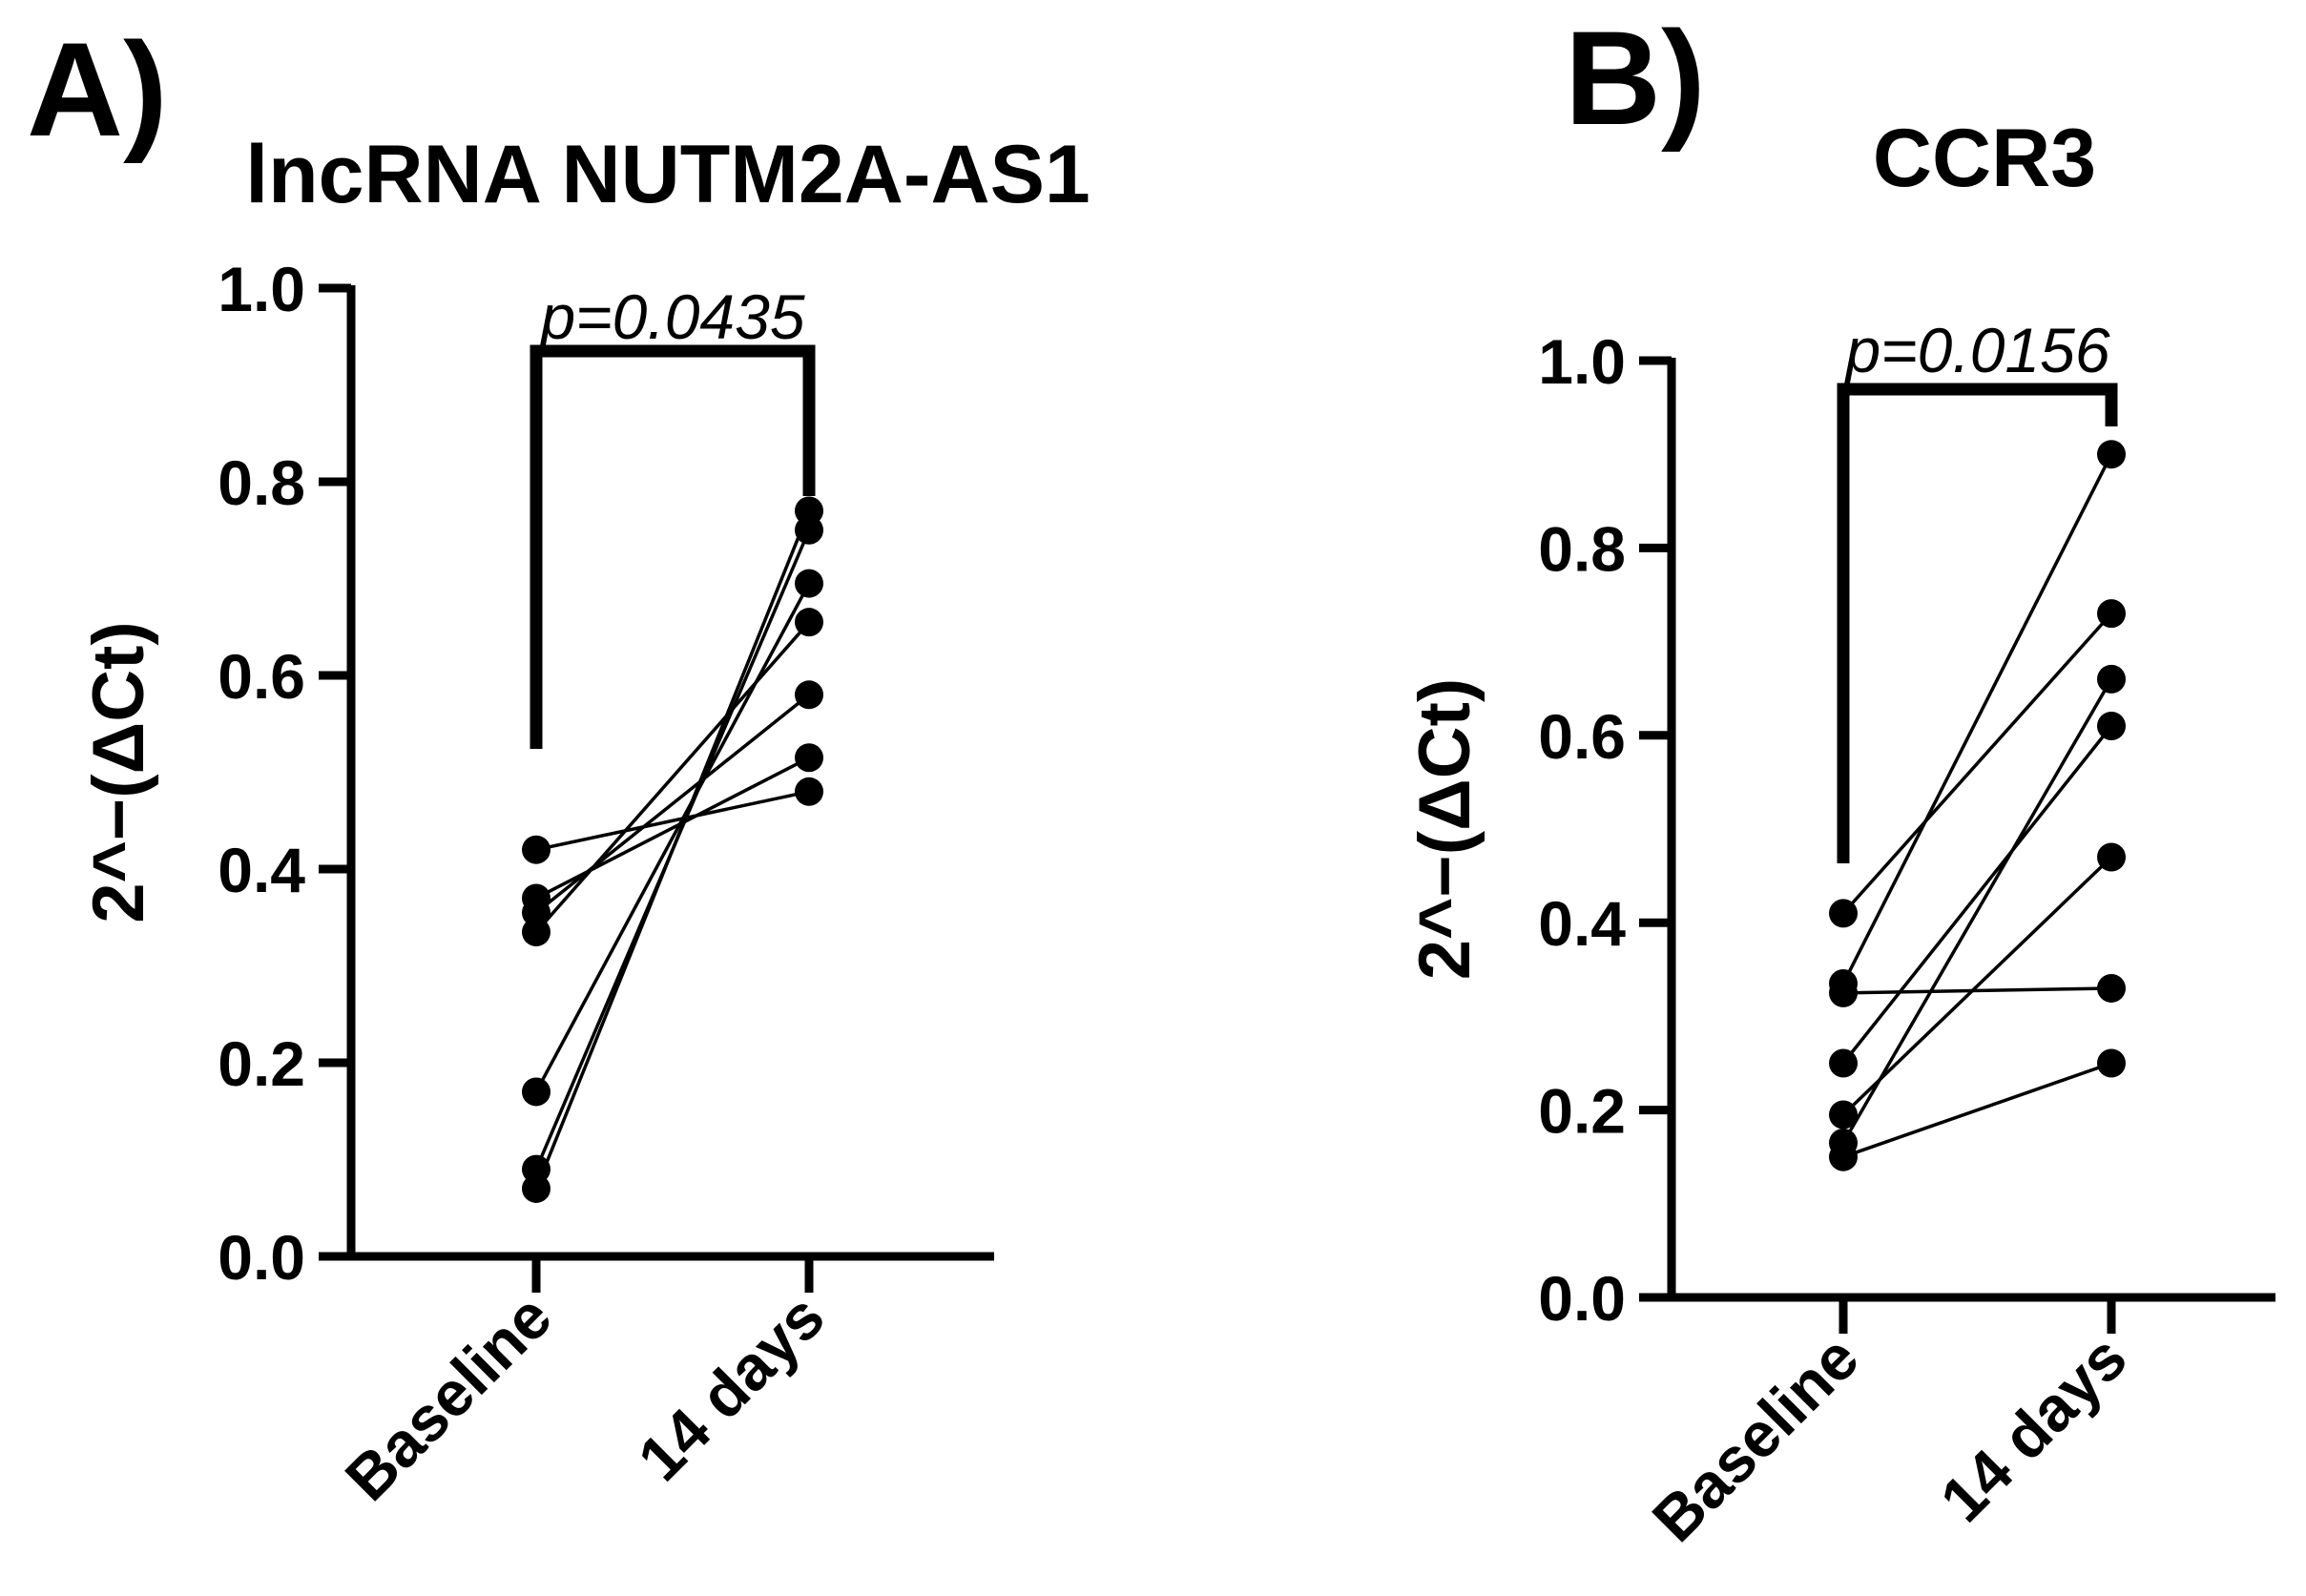 This screenshot has height=1596, width=2306. Describe the element at coordinates (1635, 78) in the screenshot. I see `panel-letter-b: B)` at that location.